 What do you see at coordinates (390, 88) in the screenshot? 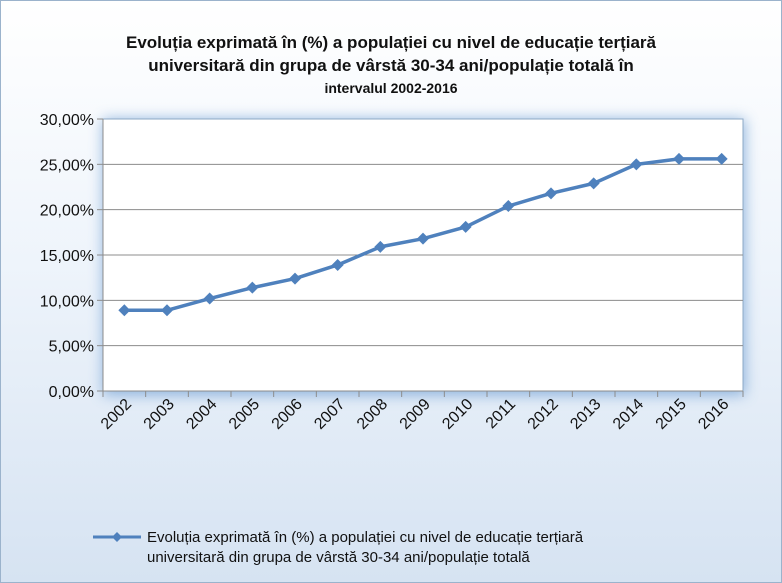
I see `chart-title-line-3: intervalul 2002-2016` at bounding box center [390, 88].